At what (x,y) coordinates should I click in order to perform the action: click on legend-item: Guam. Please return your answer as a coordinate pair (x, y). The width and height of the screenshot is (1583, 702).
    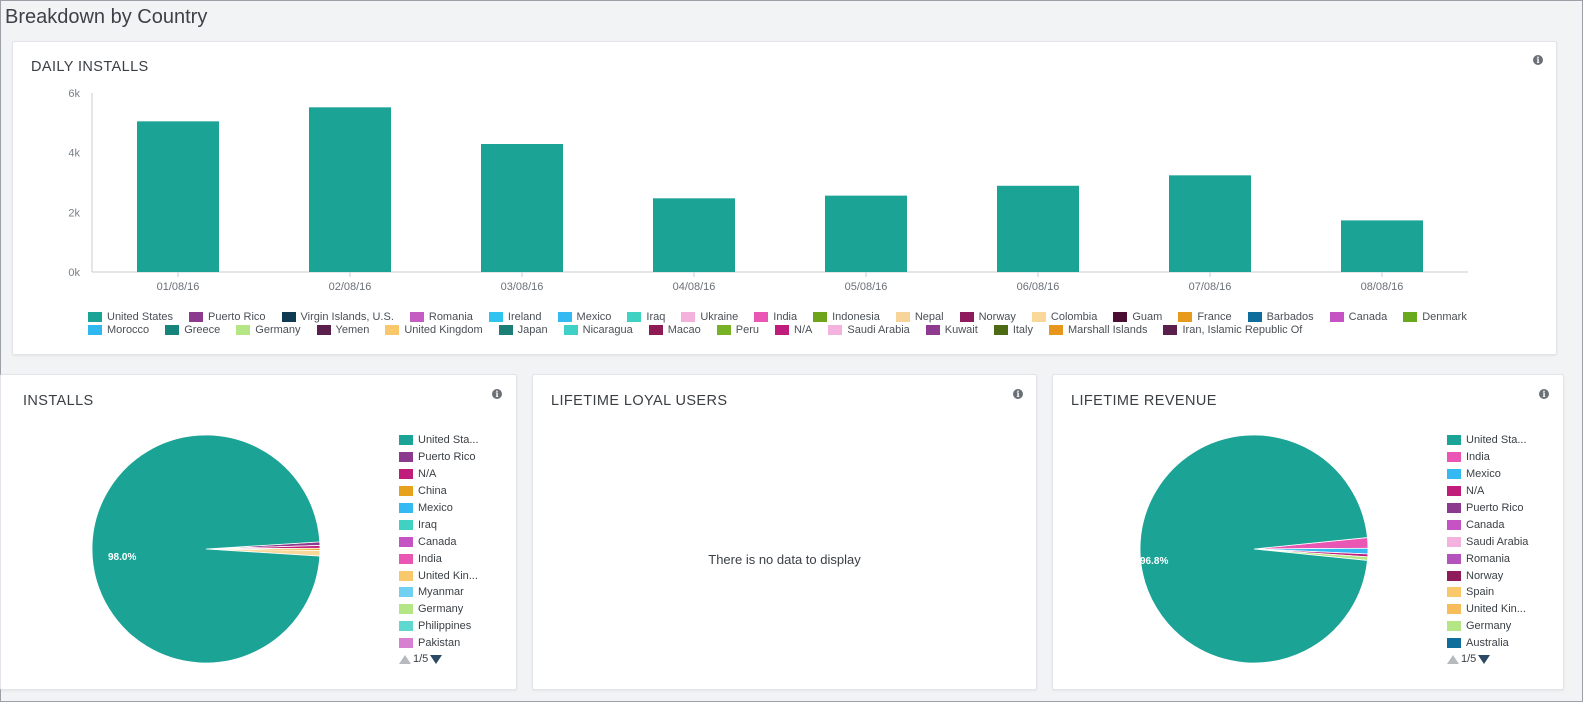
    Looking at the image, I should click on (1137, 316).